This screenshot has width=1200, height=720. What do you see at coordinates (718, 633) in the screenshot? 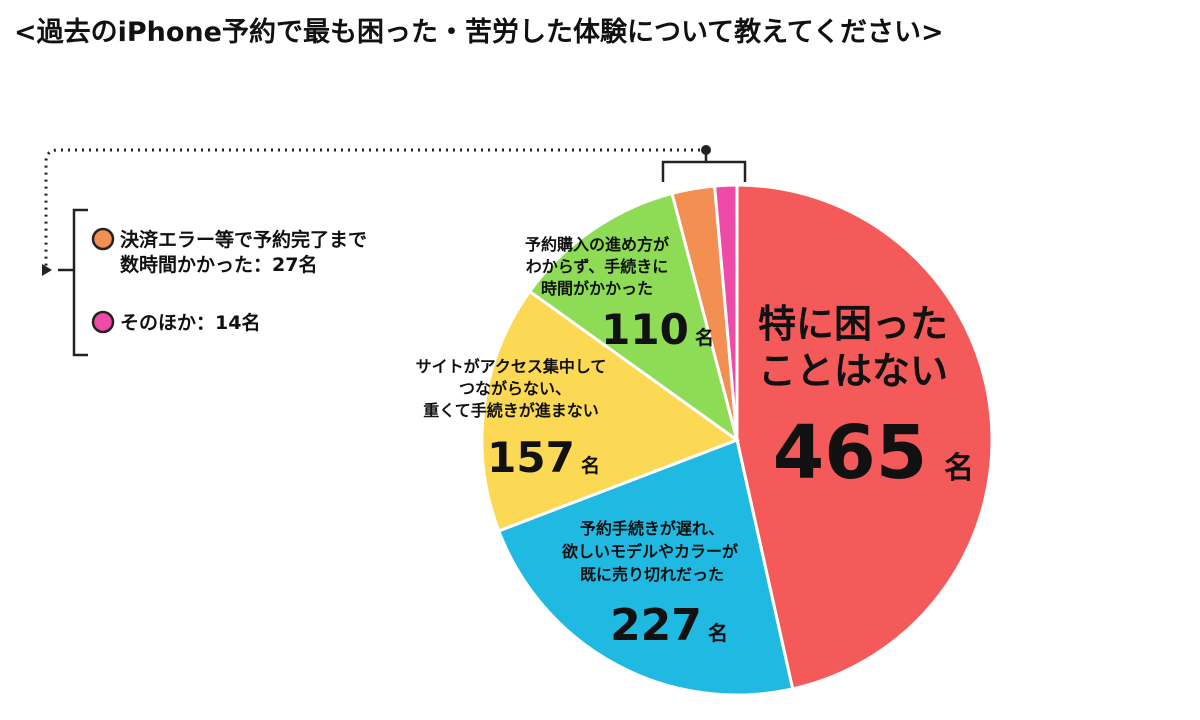
I see `soldout-unit: 名` at bounding box center [718, 633].